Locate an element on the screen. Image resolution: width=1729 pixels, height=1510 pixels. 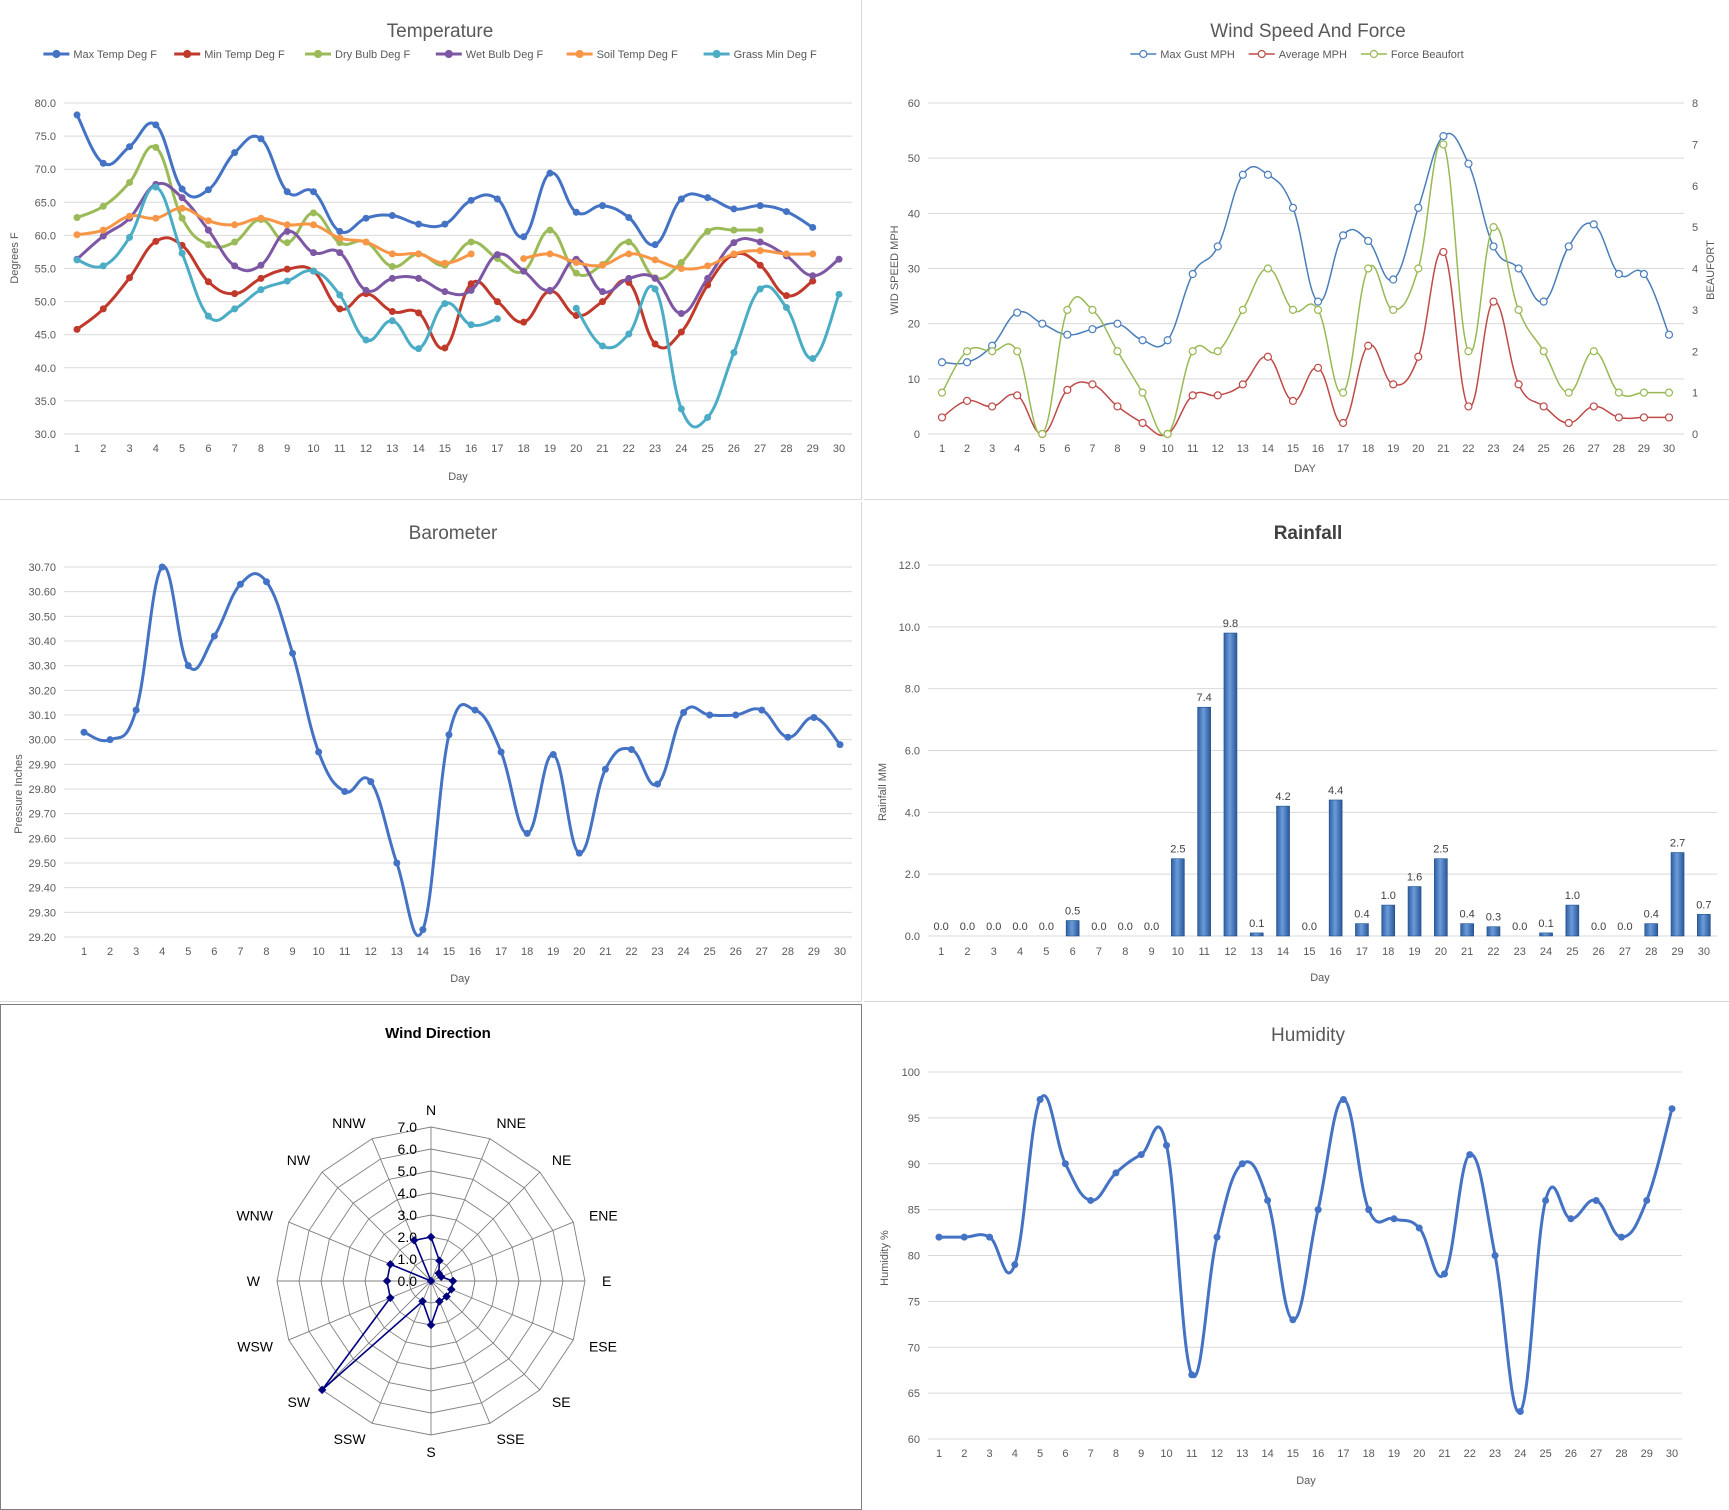
direction-label: NNW is located at coordinates (349, 1123).